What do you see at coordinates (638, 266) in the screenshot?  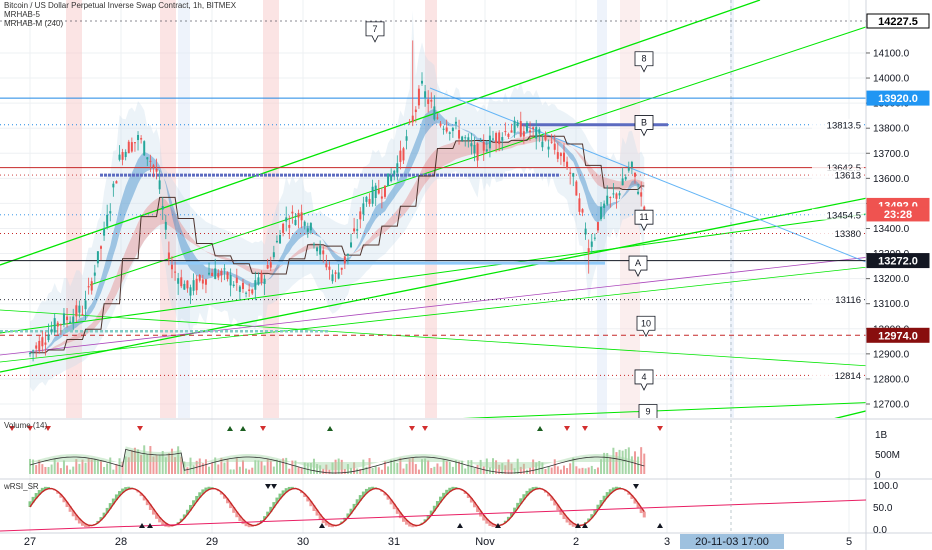 I see `pivot-marker: A` at bounding box center [638, 266].